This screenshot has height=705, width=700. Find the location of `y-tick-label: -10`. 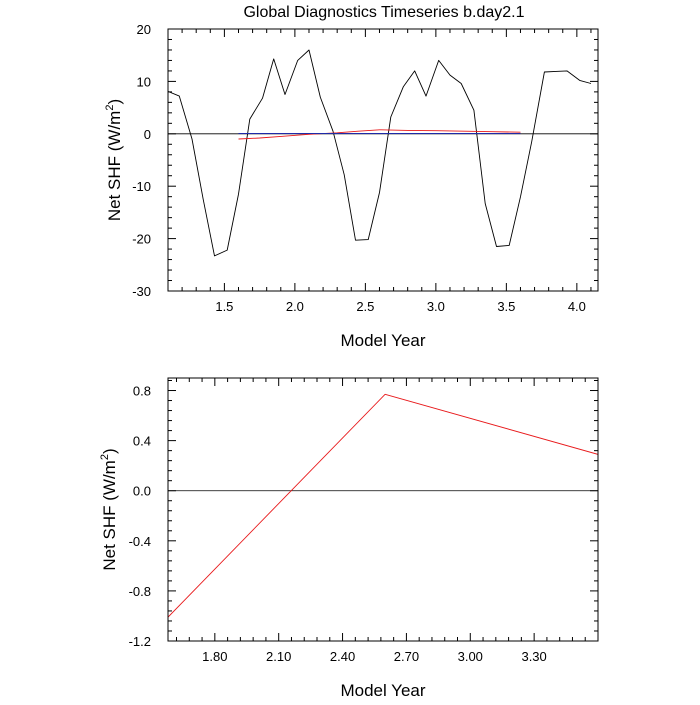

y-tick-label: -10 is located at coordinates (141, 186).